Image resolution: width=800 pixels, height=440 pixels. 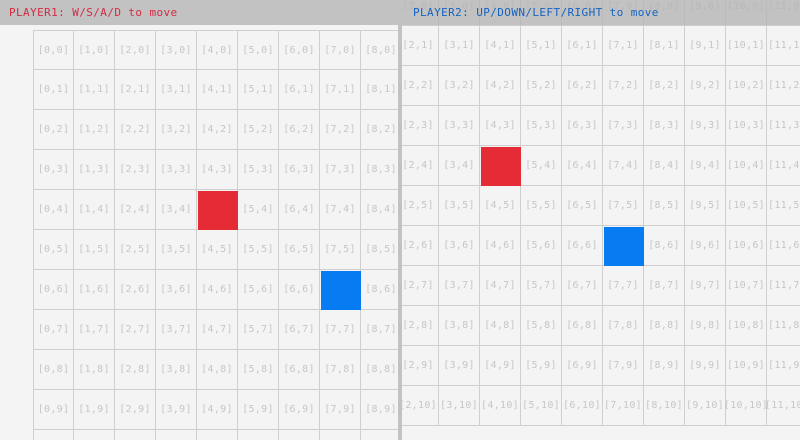 I want to click on grid-cell: [9,2], so click(x=705, y=86).